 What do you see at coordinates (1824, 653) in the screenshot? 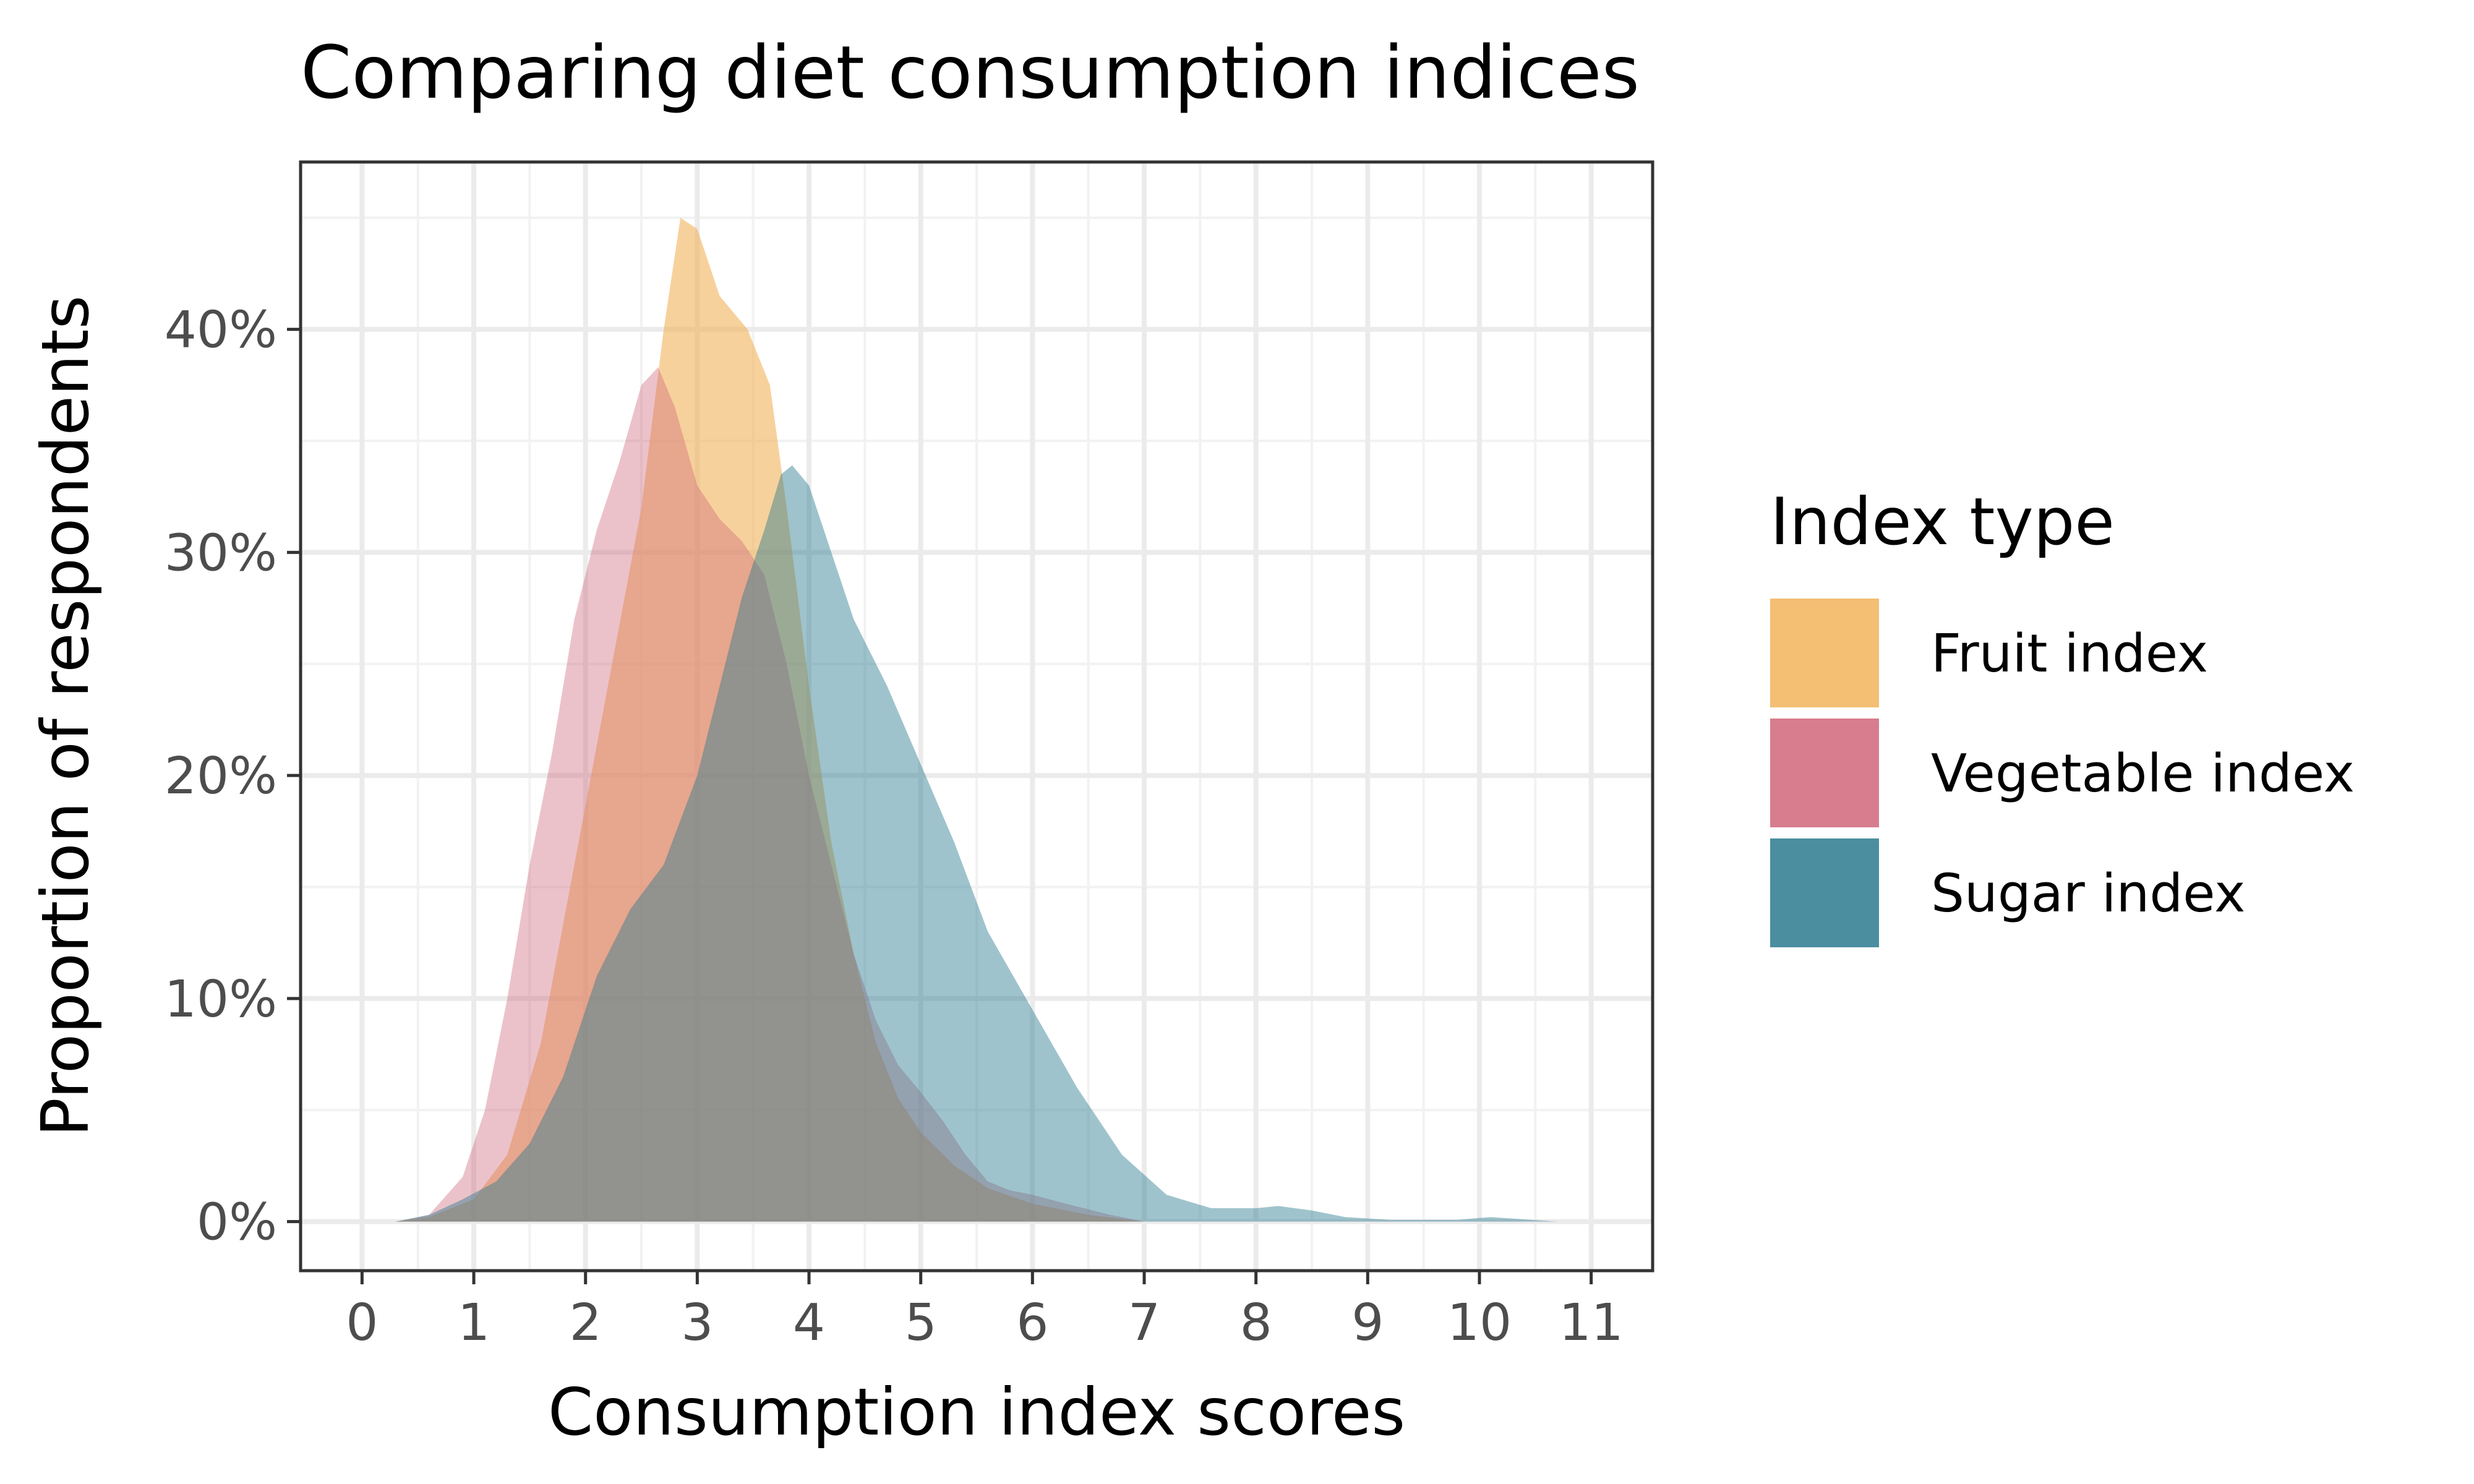
I see `fruit-index-legend-swatch` at bounding box center [1824, 653].